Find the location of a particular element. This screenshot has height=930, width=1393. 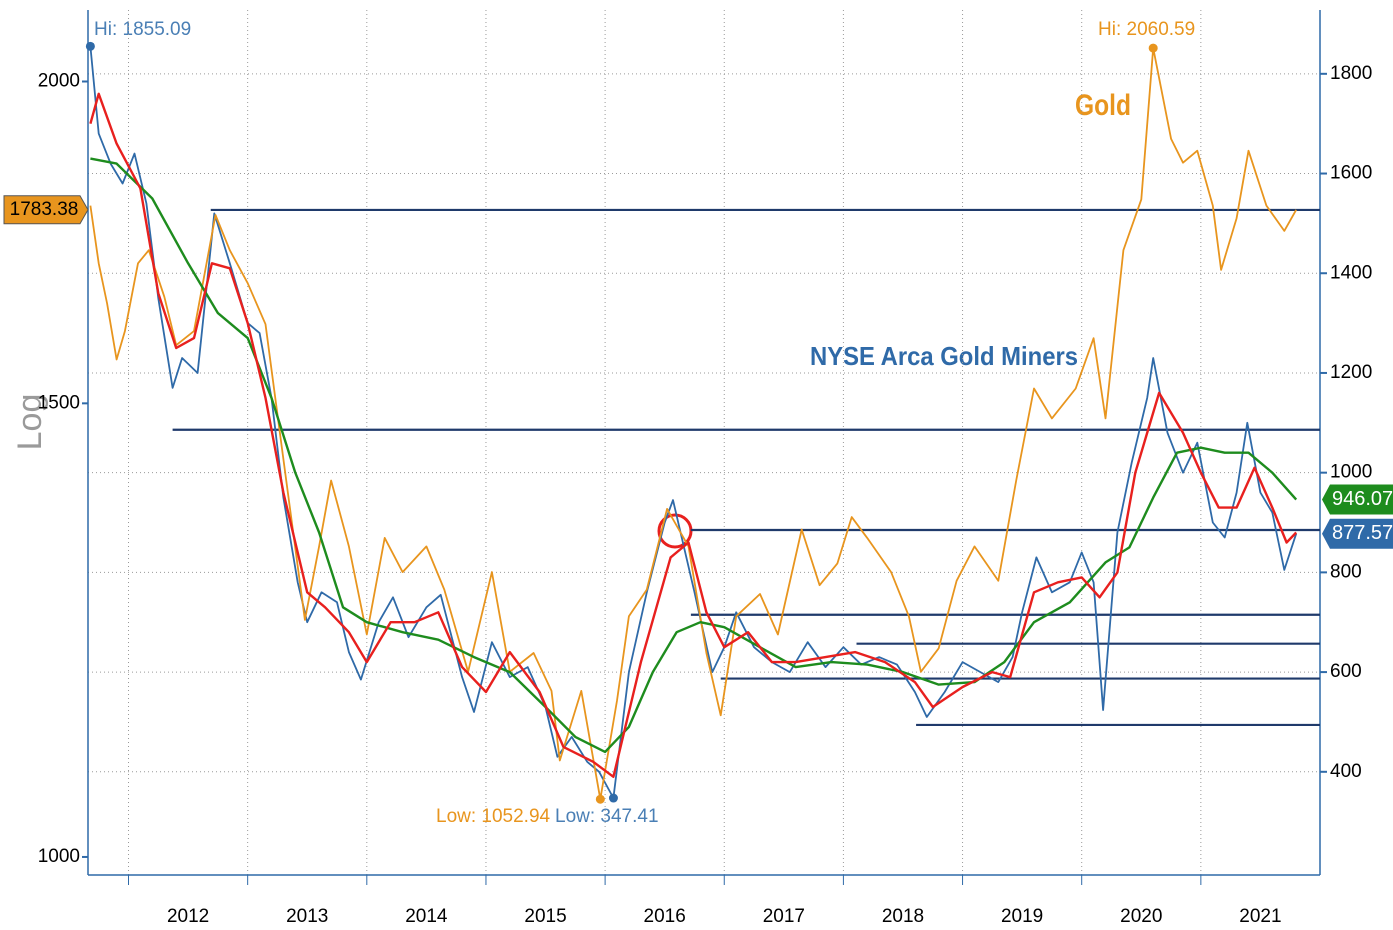

tag-label: 946.07 is located at coordinates (1362, 499).